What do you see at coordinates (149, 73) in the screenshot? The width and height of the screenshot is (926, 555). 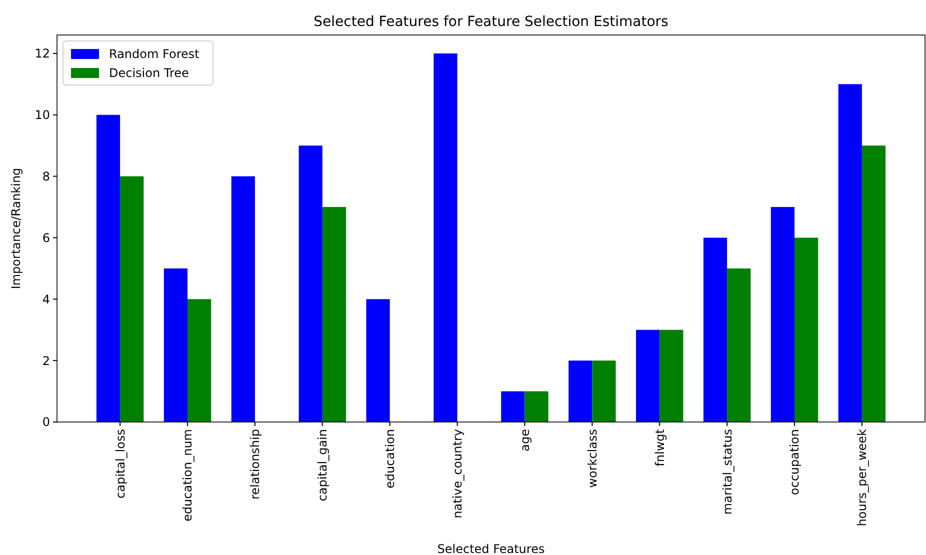 I see `legend-label: Decision Tree` at bounding box center [149, 73].